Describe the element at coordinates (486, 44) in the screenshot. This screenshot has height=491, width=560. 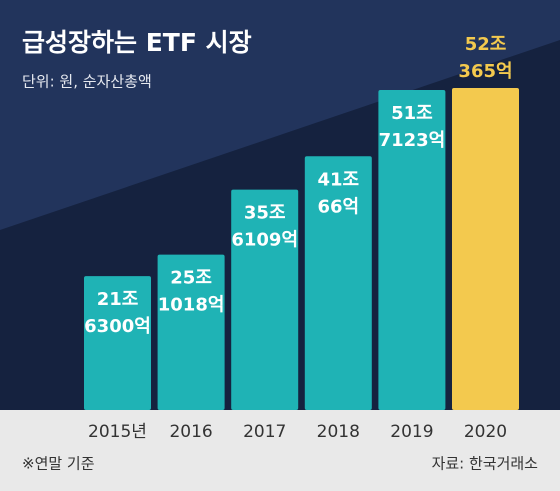
I see `value-label: 52조` at that location.